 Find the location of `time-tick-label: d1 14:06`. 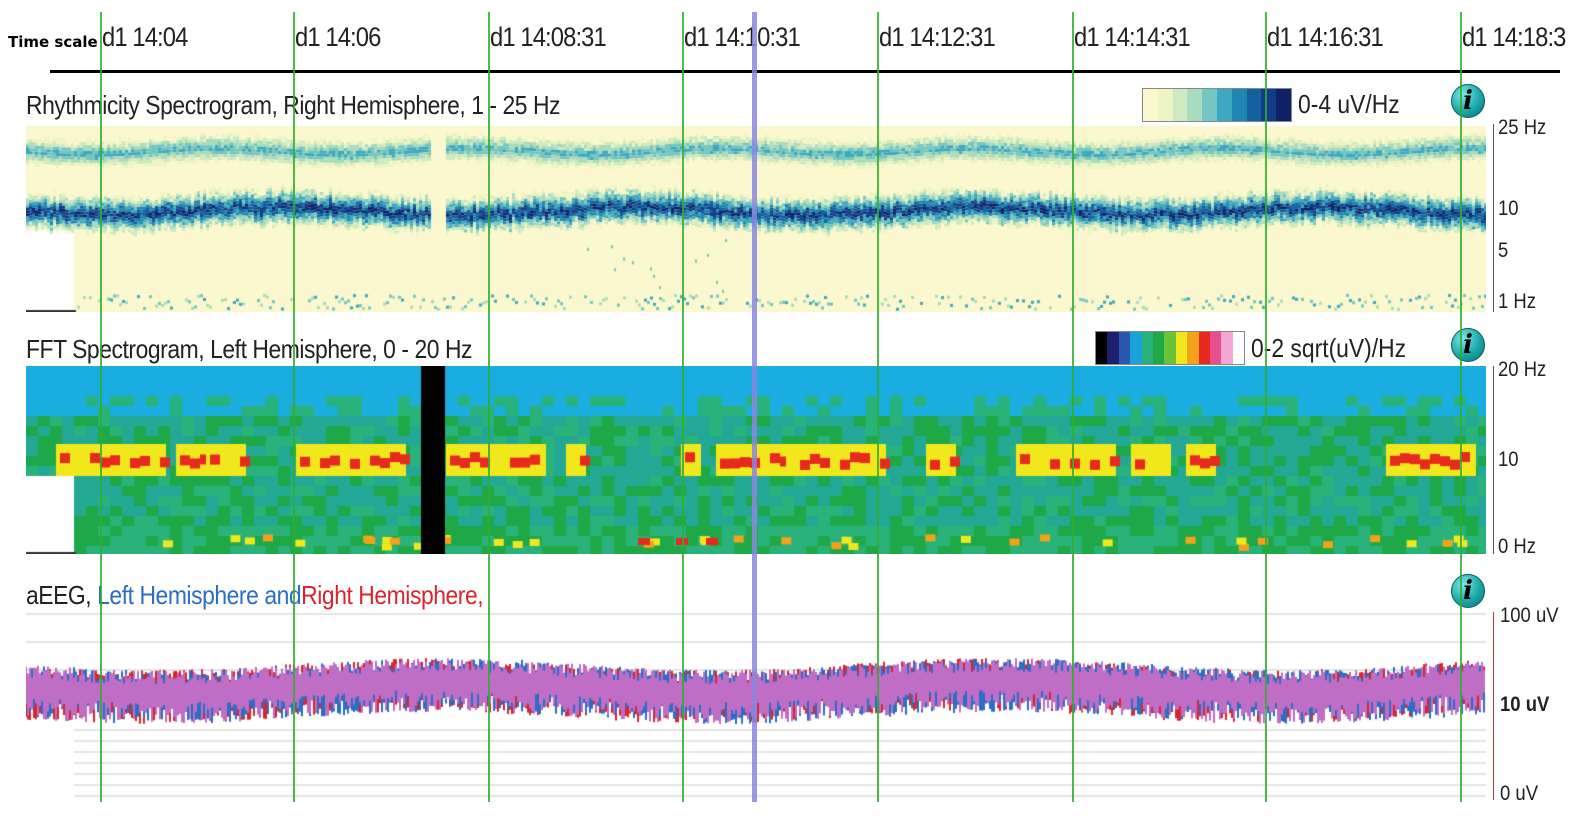

time-tick-label: d1 14:06 is located at coordinates (338, 37).